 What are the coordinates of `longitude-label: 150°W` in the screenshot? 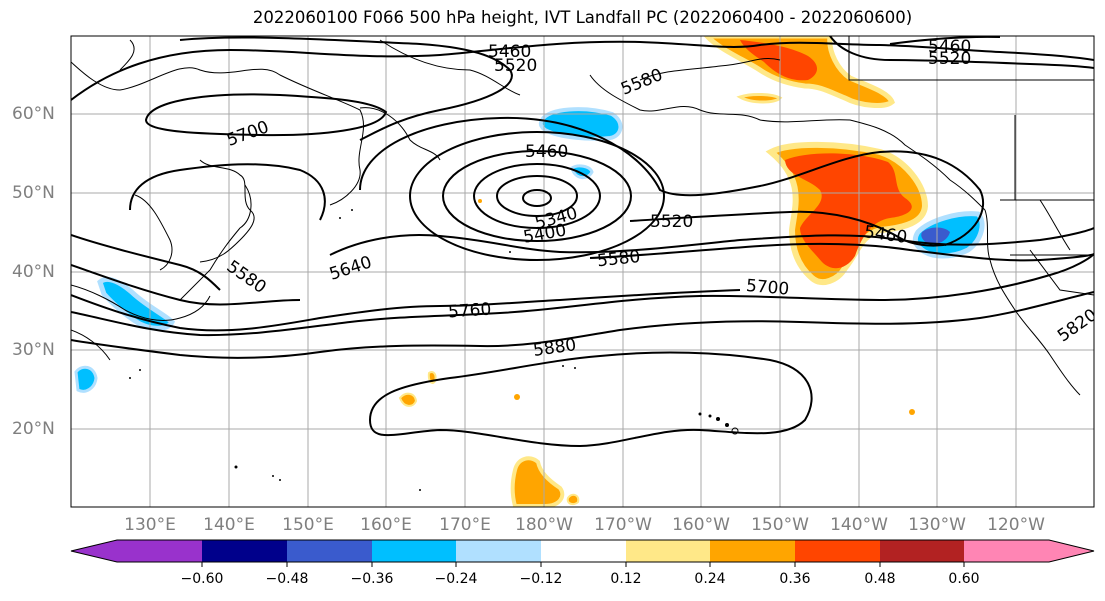 It's located at (780, 525).